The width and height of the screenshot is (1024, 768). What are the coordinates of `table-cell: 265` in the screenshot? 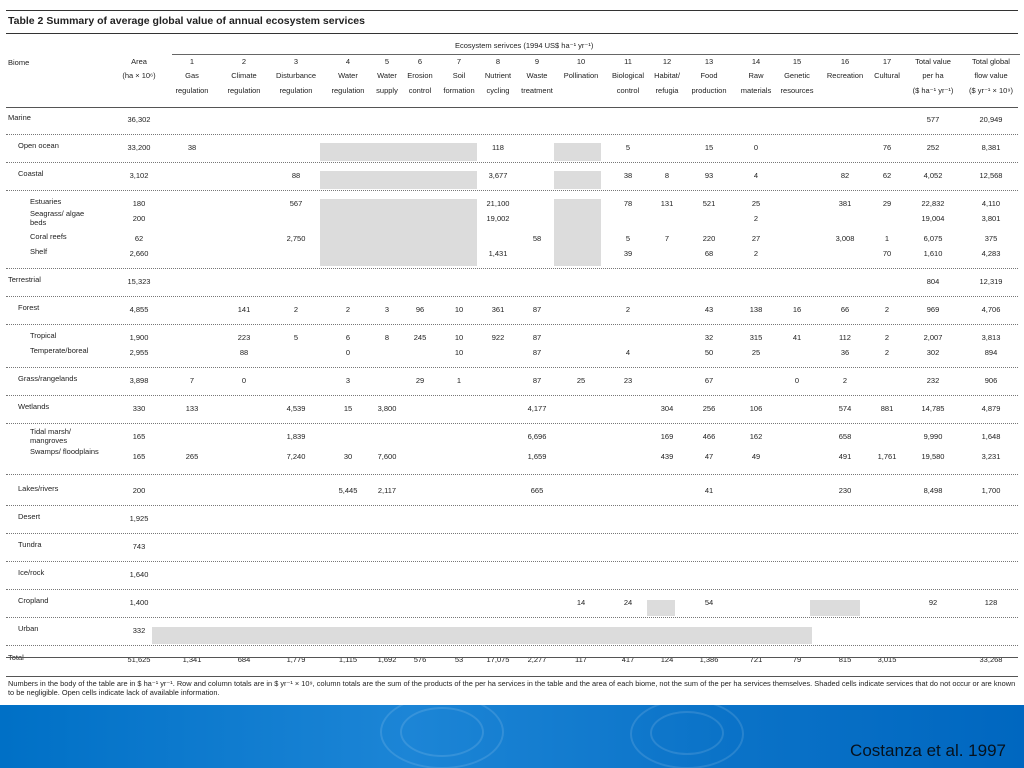 It's located at (192, 456).